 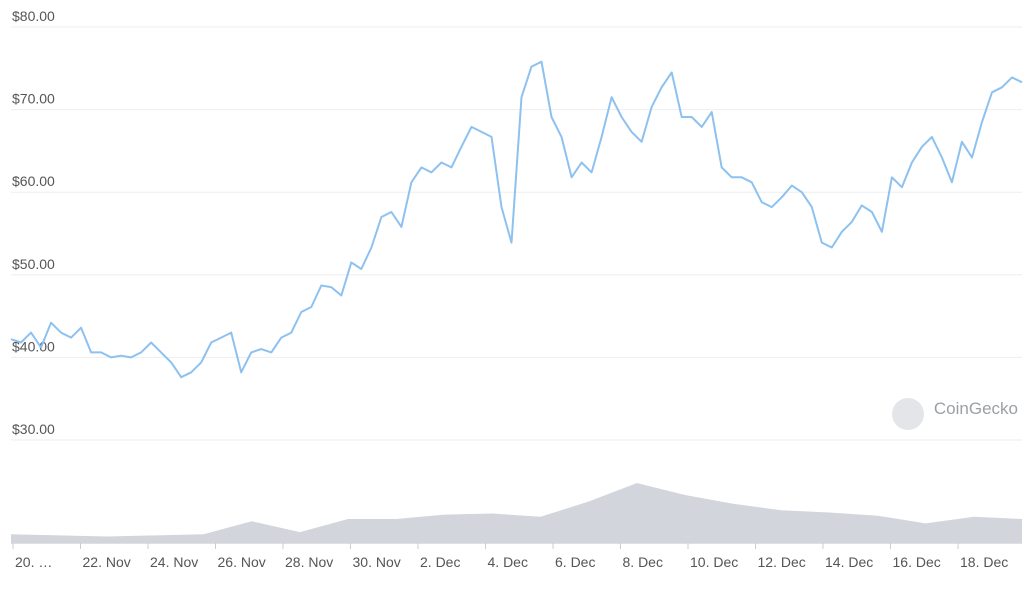 I want to click on x-tick-label: 2. Dec, so click(x=440, y=562).